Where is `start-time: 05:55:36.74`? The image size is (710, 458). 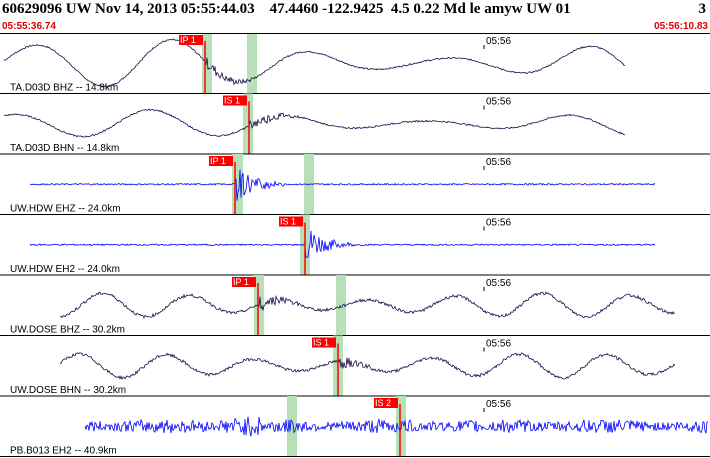
start-time: 05:55:36.74 is located at coordinates (29, 26).